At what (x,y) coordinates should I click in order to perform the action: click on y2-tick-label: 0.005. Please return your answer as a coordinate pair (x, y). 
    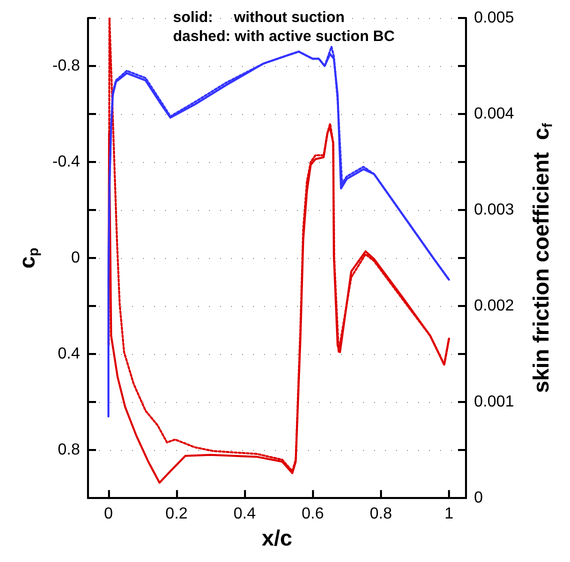
    Looking at the image, I should click on (494, 18).